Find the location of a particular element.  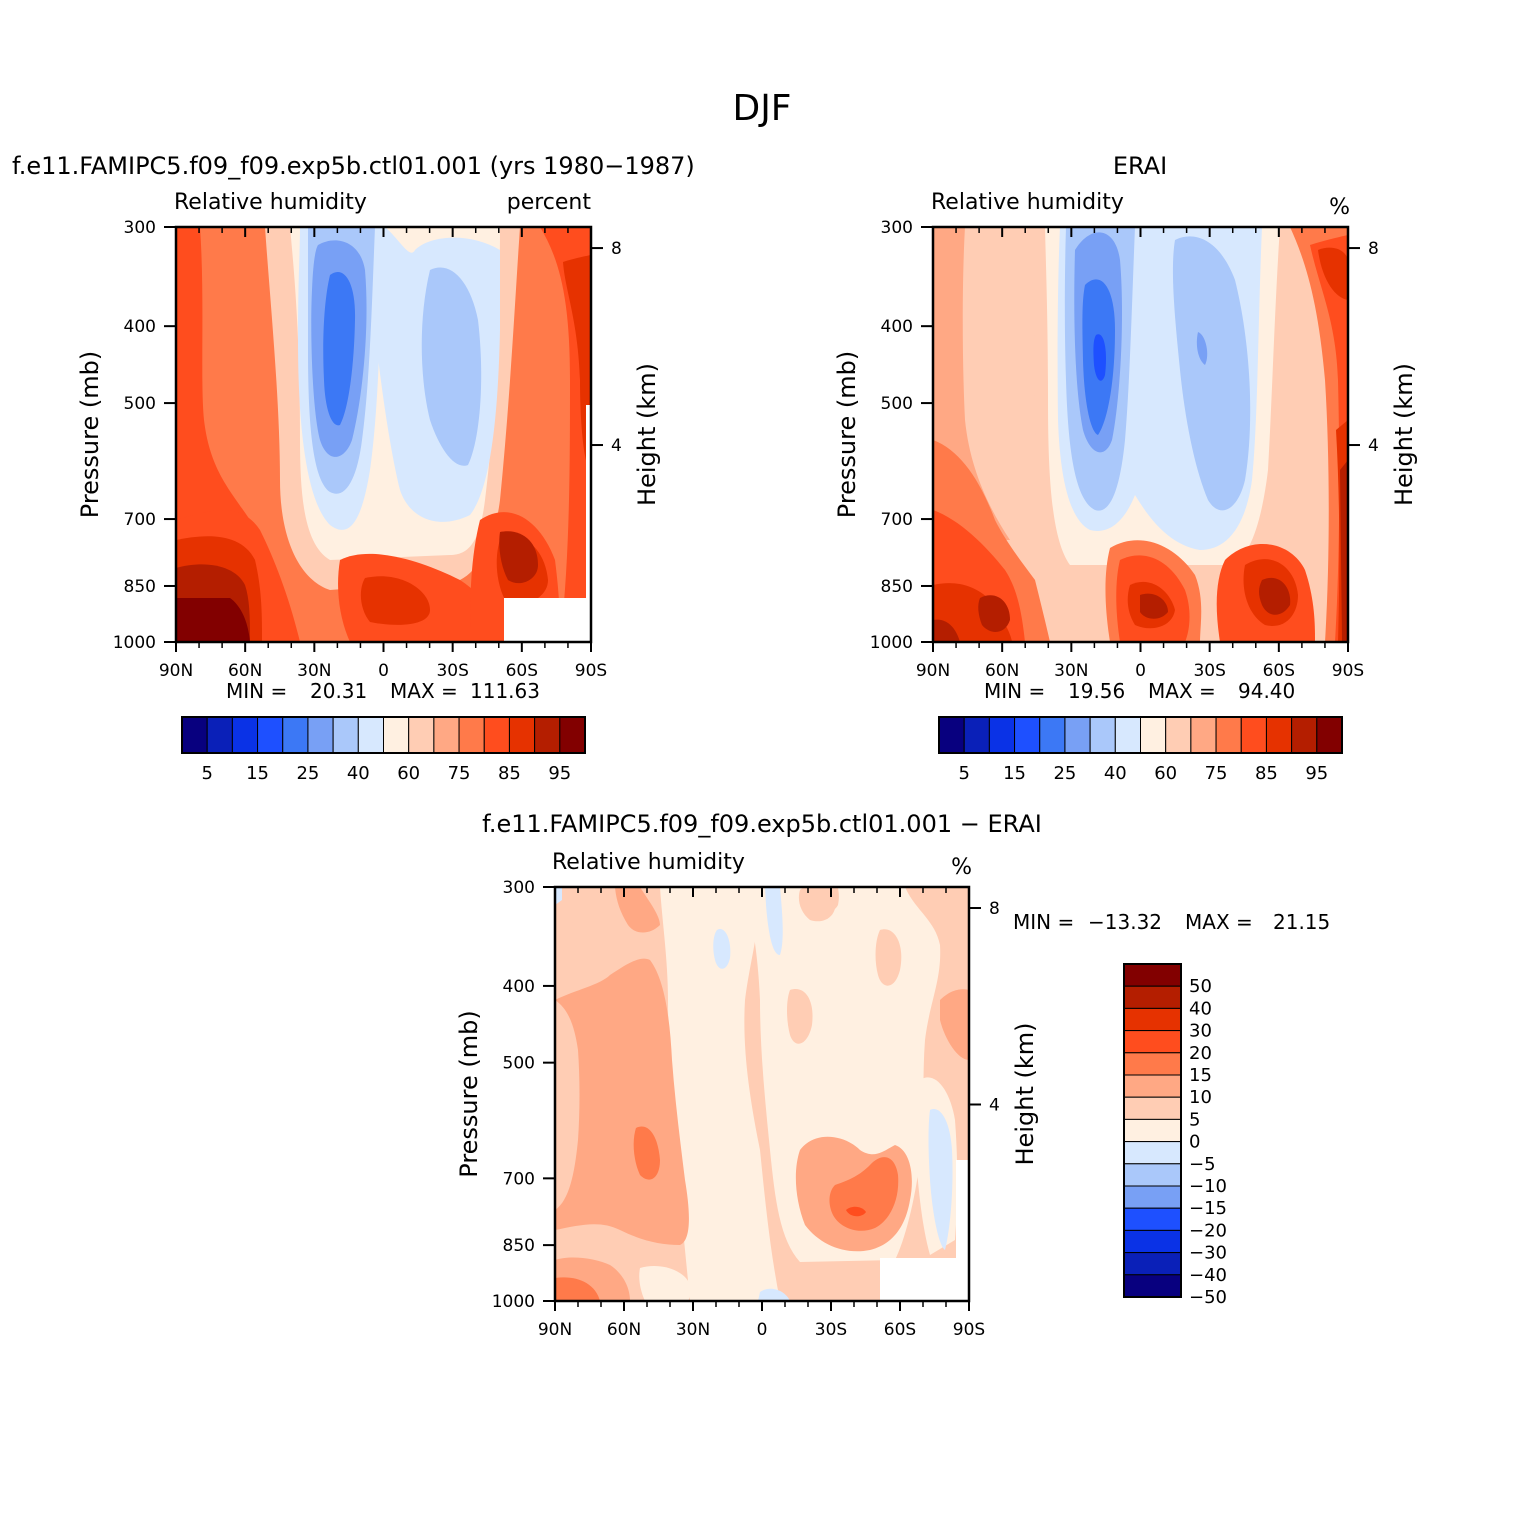

svg-text:MIN = 19.56 MAX =: MIN = 19.56 MAX = 94.40 is located at coordinates (1139, 691).